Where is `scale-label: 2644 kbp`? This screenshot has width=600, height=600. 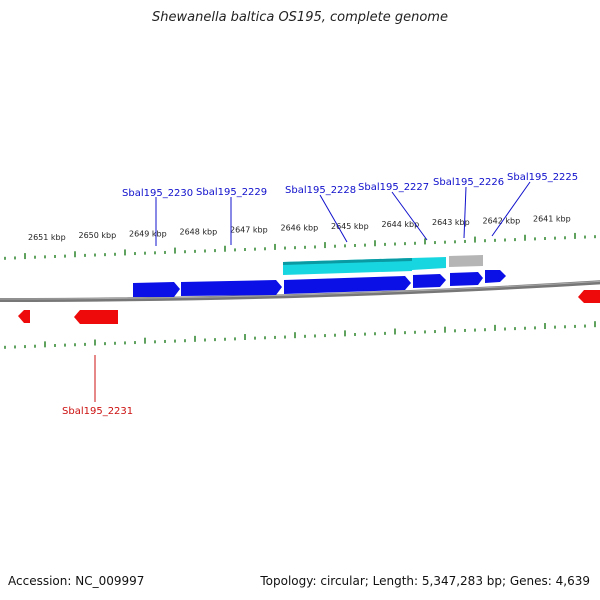 scale-label: 2644 kbp is located at coordinates (401, 224).